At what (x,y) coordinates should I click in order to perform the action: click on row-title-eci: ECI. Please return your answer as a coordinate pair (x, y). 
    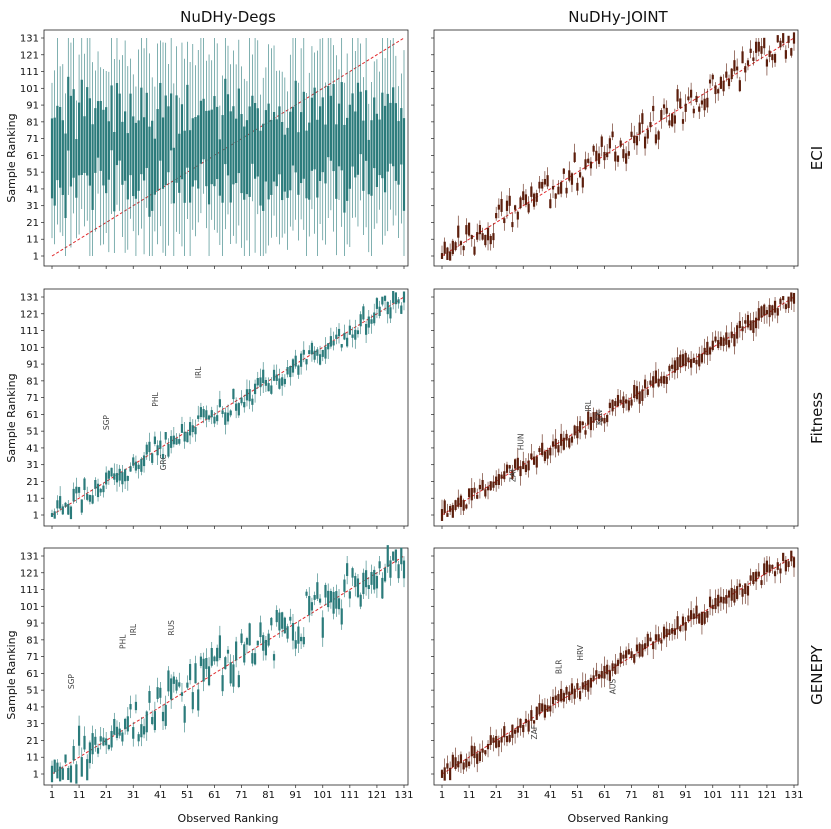
    Looking at the image, I should click on (817, 158).